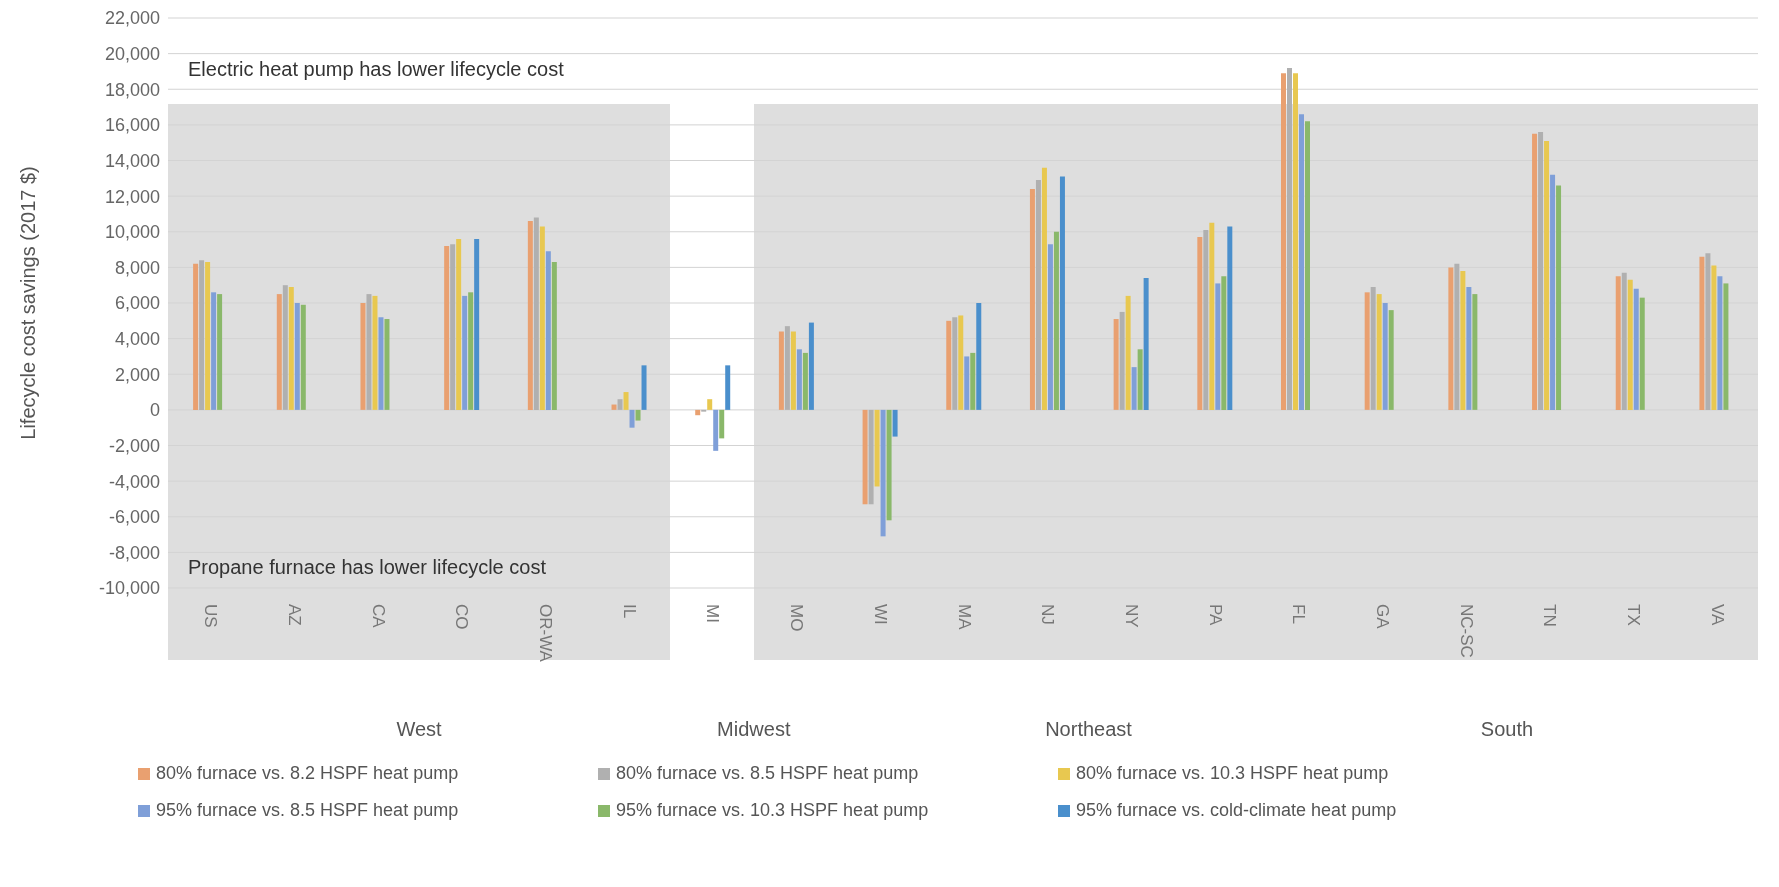 The height and width of the screenshot is (887, 1779). What do you see at coordinates (772, 810) in the screenshot?
I see `legend-label: 95% furnace vs. 10.3 HSPF heat pump` at bounding box center [772, 810].